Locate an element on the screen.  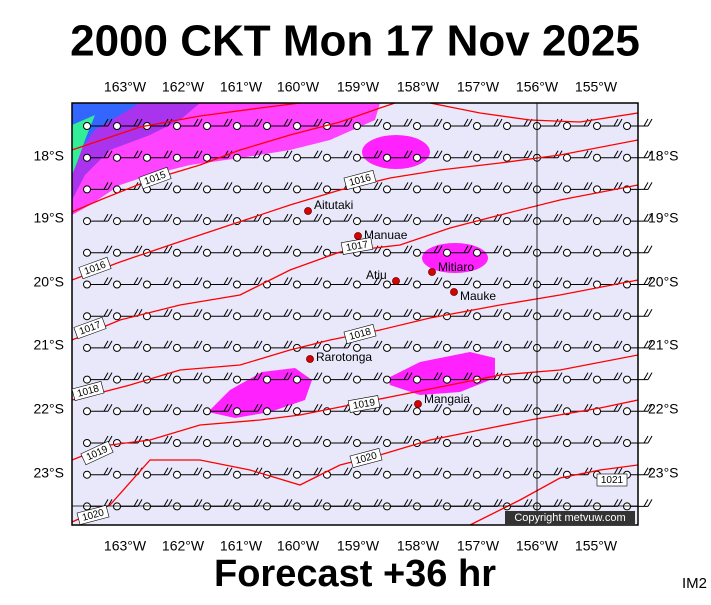
isobar-label-box is located at coordinates (93, 515).